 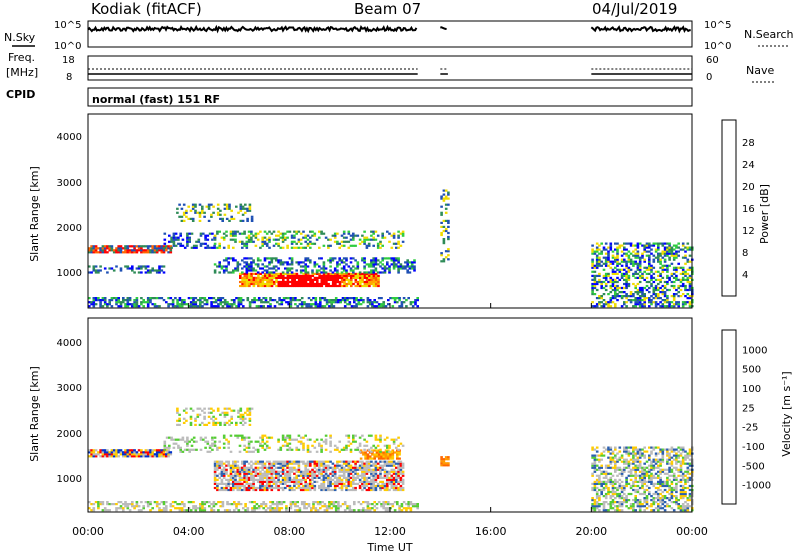 What do you see at coordinates (633, 255) in the screenshot?
I see `power-cell-2095` at bounding box center [633, 255].